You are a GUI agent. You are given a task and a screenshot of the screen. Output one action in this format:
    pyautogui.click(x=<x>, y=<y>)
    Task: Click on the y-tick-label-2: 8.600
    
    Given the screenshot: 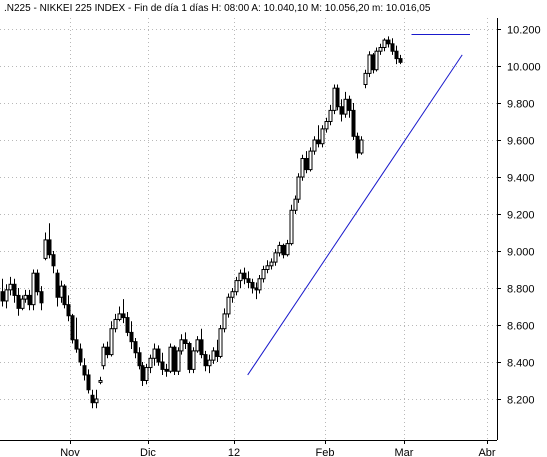 What is the action you would take?
    pyautogui.click(x=521, y=327)
    